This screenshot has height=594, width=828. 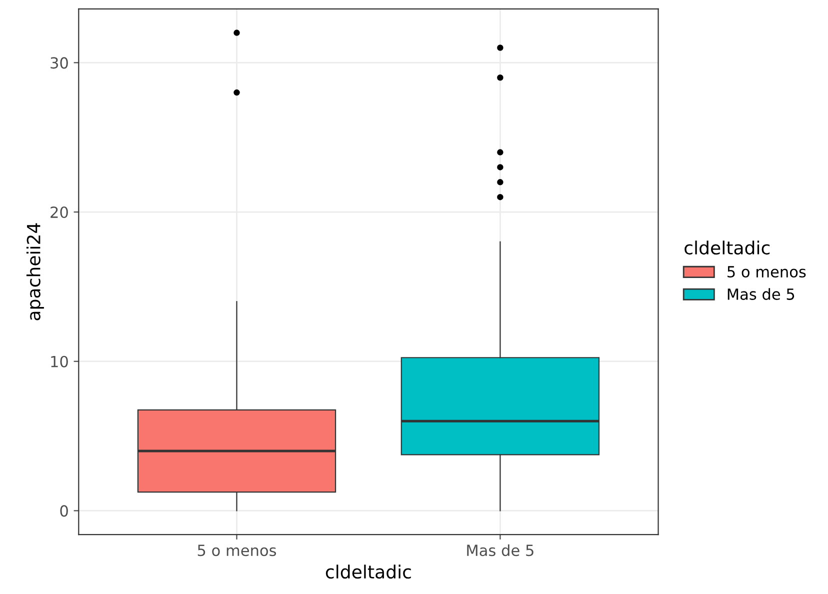 I want to click on legend-label: 5 o menos, so click(x=767, y=272).